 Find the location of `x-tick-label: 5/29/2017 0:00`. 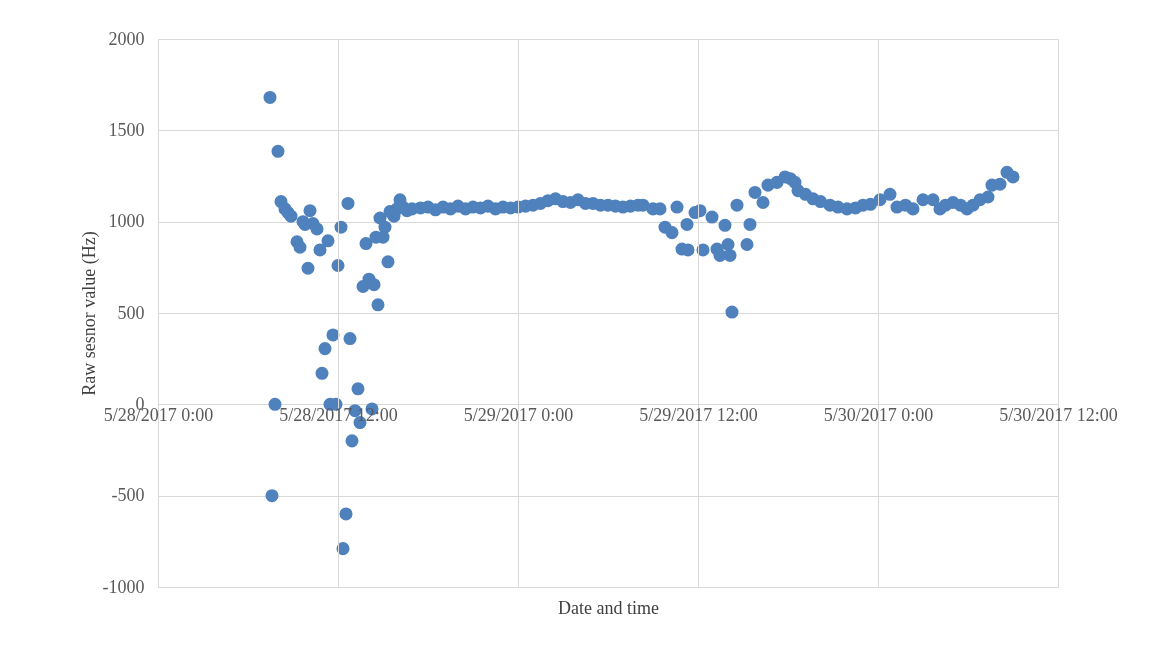

x-tick-label: 5/29/2017 0:00 is located at coordinates (518, 414).